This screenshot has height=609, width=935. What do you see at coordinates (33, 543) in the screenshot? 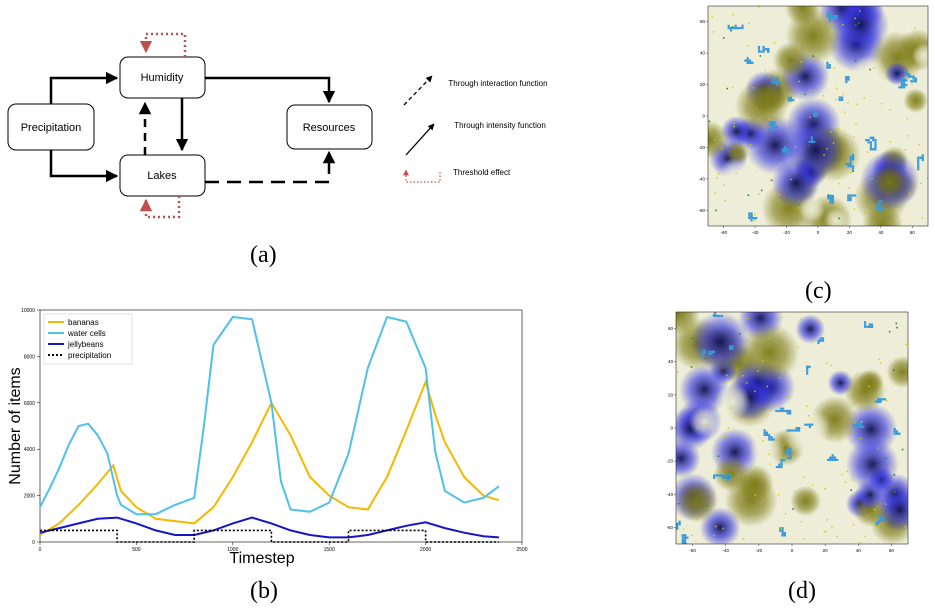
I see `y-tick-label: 0` at bounding box center [33, 543].